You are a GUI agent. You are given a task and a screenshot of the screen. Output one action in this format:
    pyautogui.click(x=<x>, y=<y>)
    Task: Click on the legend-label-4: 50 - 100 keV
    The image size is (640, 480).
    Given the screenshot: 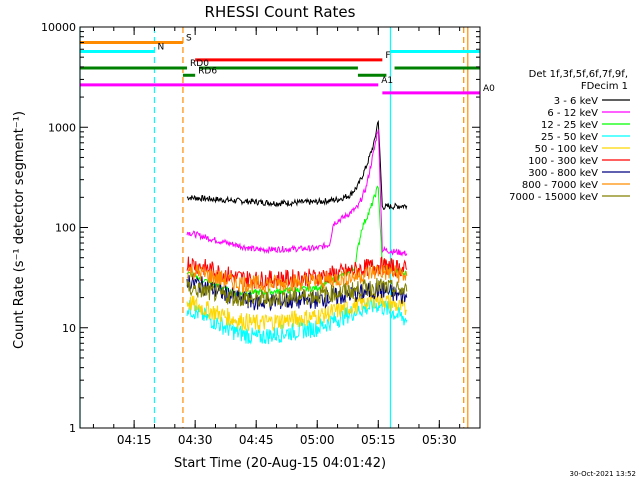 What is the action you would take?
    pyautogui.click(x=567, y=149)
    